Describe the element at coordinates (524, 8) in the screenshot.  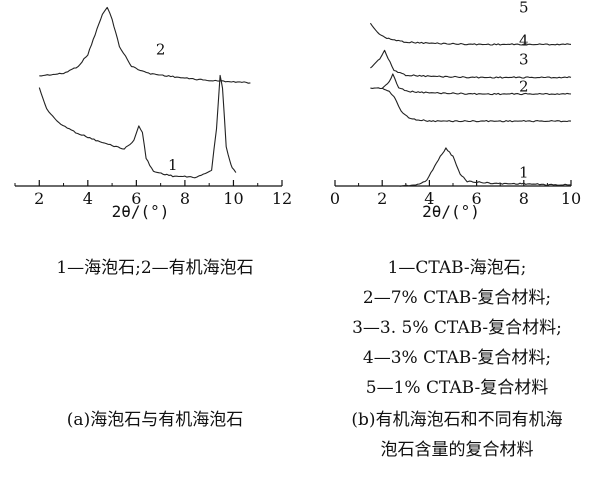
I see `series-label-5: 5` at that location.